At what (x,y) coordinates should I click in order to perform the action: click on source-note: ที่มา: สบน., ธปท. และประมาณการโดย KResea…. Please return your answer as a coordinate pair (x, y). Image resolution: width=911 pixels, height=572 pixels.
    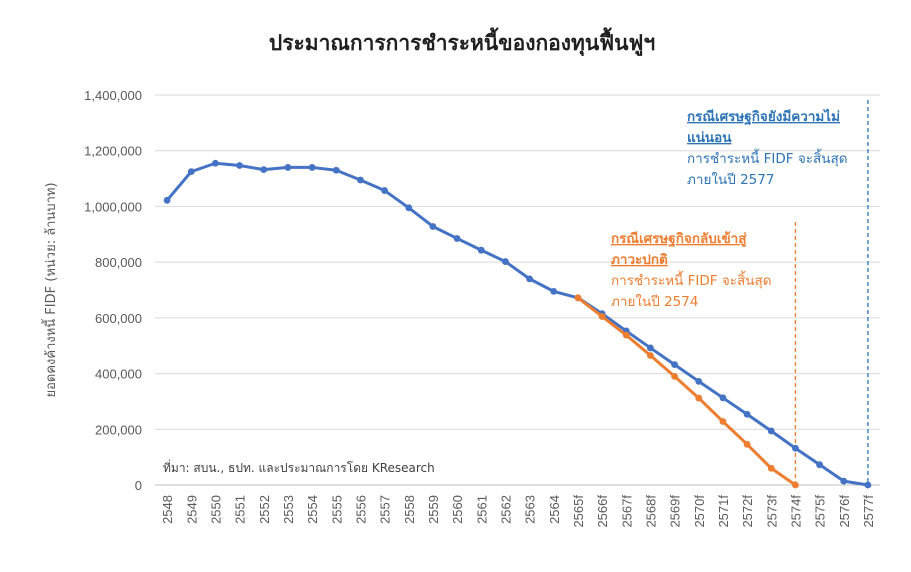
    Looking at the image, I should click on (299, 467).